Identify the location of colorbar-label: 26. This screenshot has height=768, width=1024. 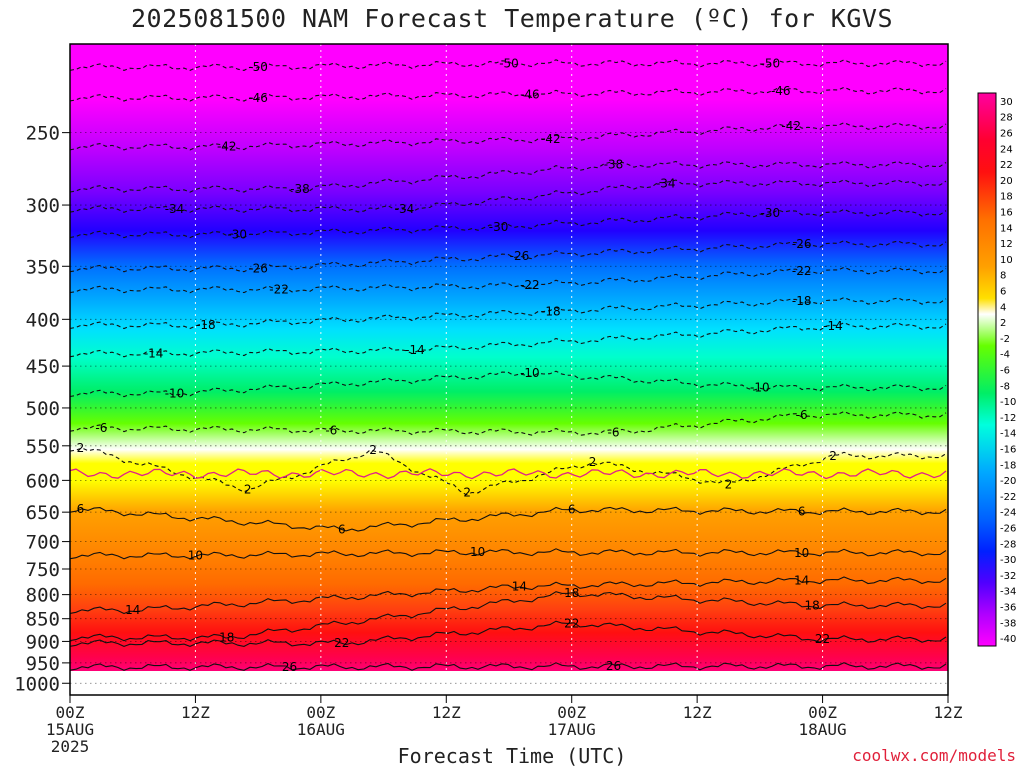
(1006, 134).